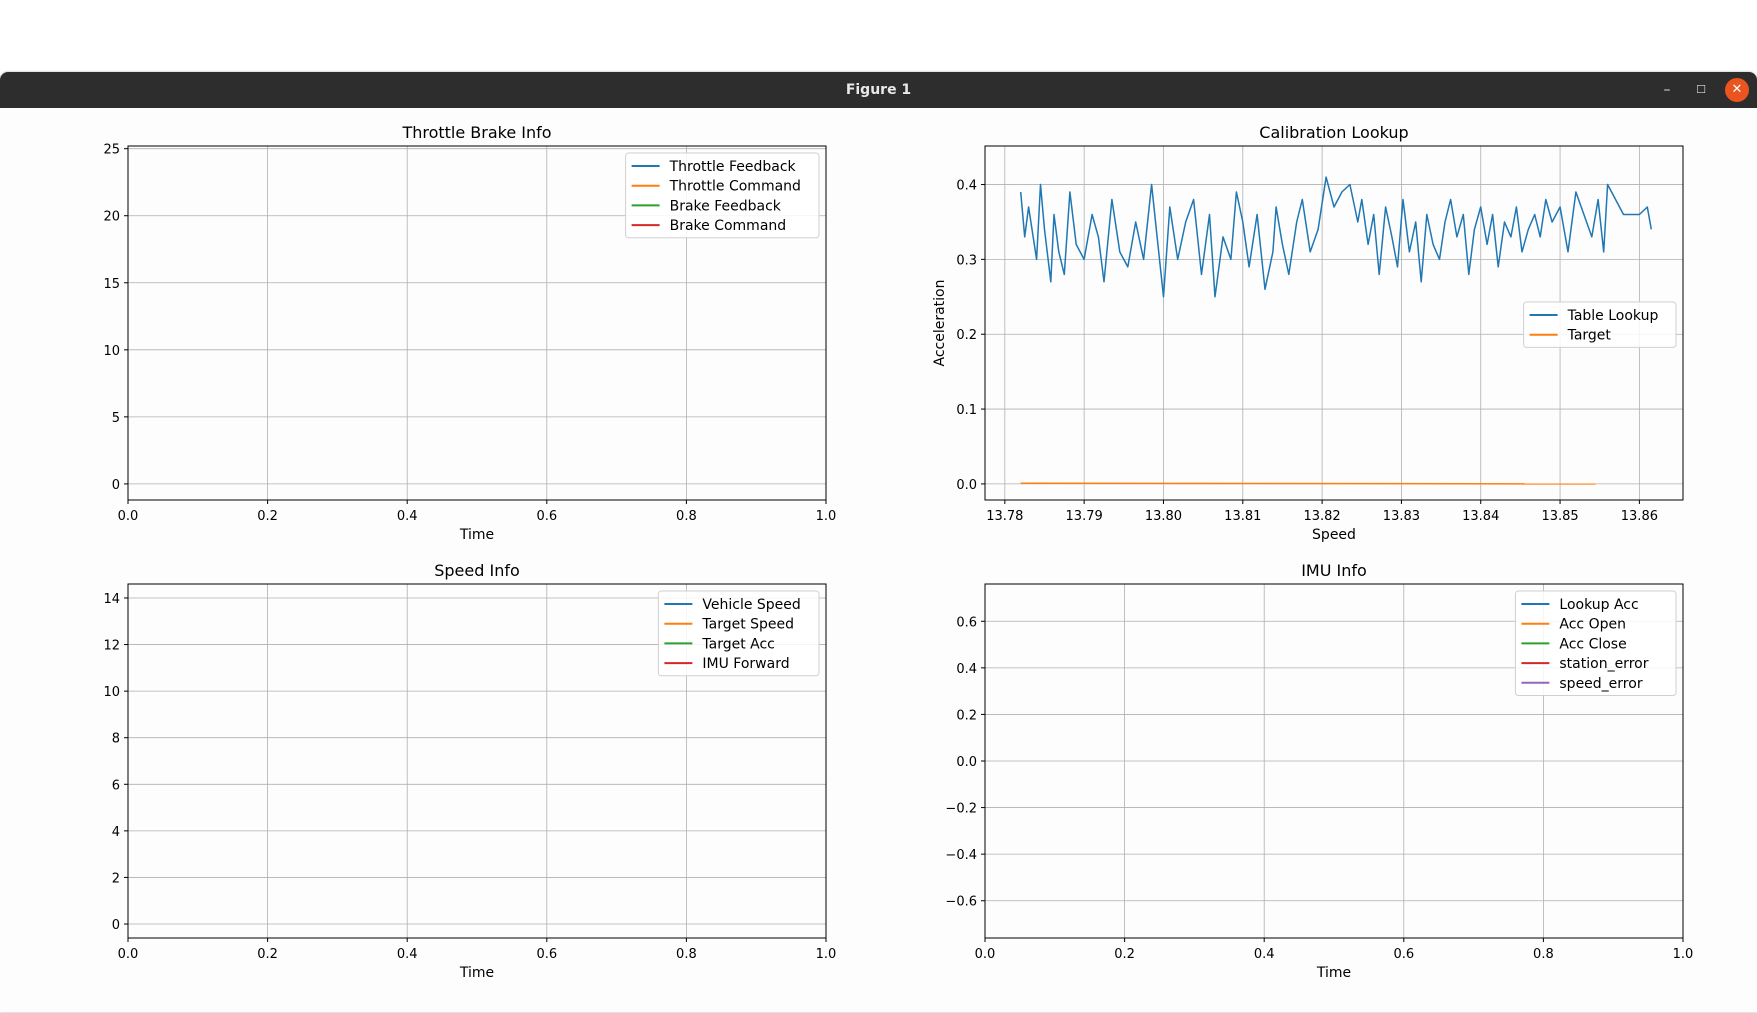 This screenshot has width=1757, height=1013. Describe the element at coordinates (1242, 516) in the screenshot. I see `x-tick-label: 13.81` at that location.